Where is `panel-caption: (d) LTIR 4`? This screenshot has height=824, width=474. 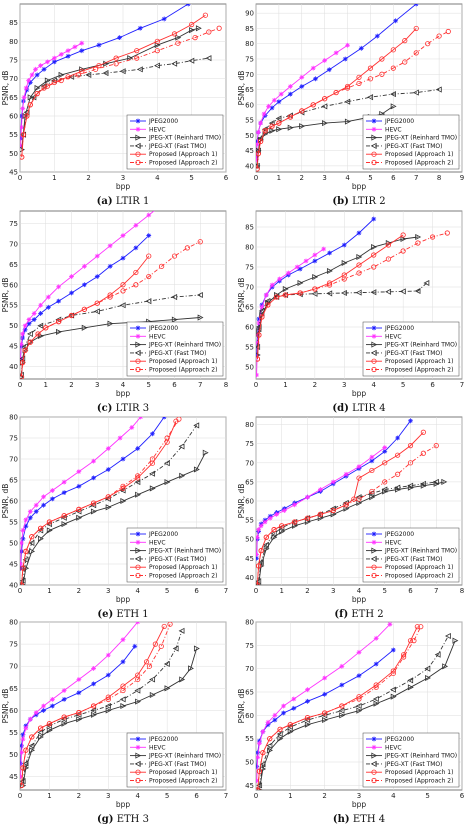 panel-caption: (d) LTIR 4 is located at coordinates (358, 408).